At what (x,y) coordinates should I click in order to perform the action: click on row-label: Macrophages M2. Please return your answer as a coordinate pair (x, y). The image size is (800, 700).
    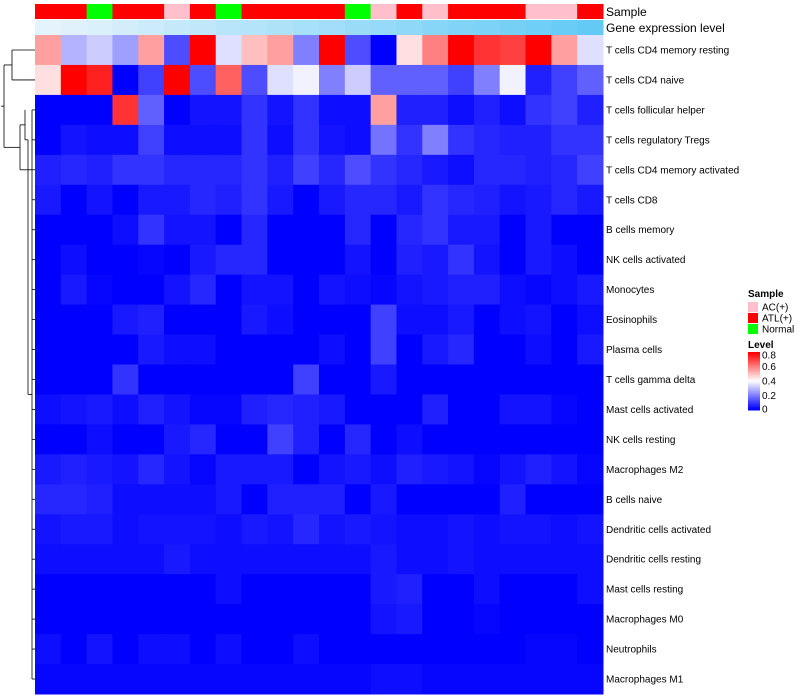
    Looking at the image, I should click on (645, 470).